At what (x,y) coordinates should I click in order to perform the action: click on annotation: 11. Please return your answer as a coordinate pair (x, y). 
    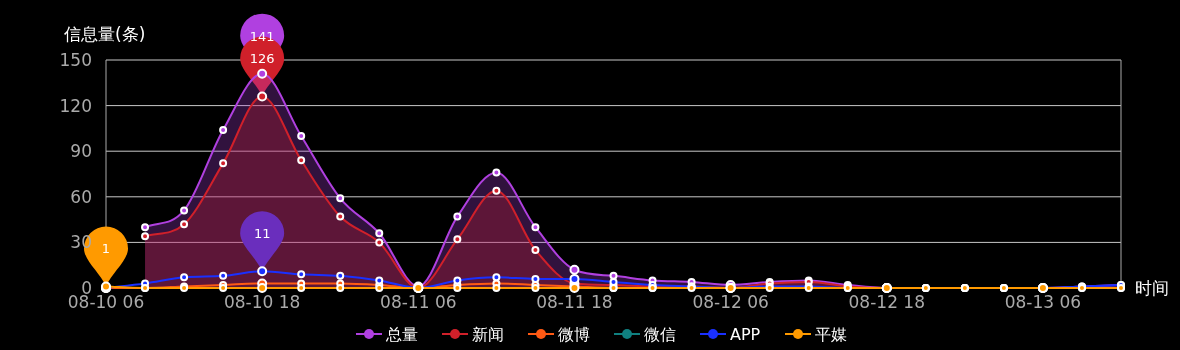
    Looking at the image, I should click on (262, 234).